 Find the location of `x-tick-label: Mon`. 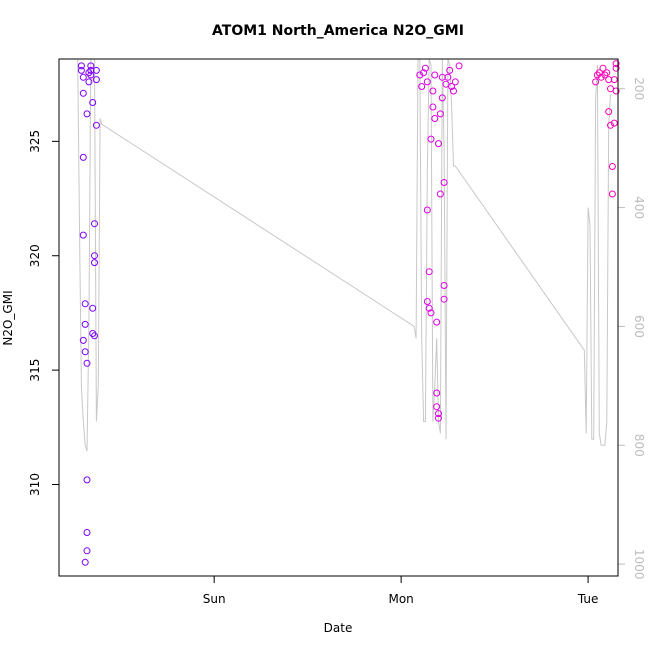

x-tick-label: Mon is located at coordinates (400, 599).